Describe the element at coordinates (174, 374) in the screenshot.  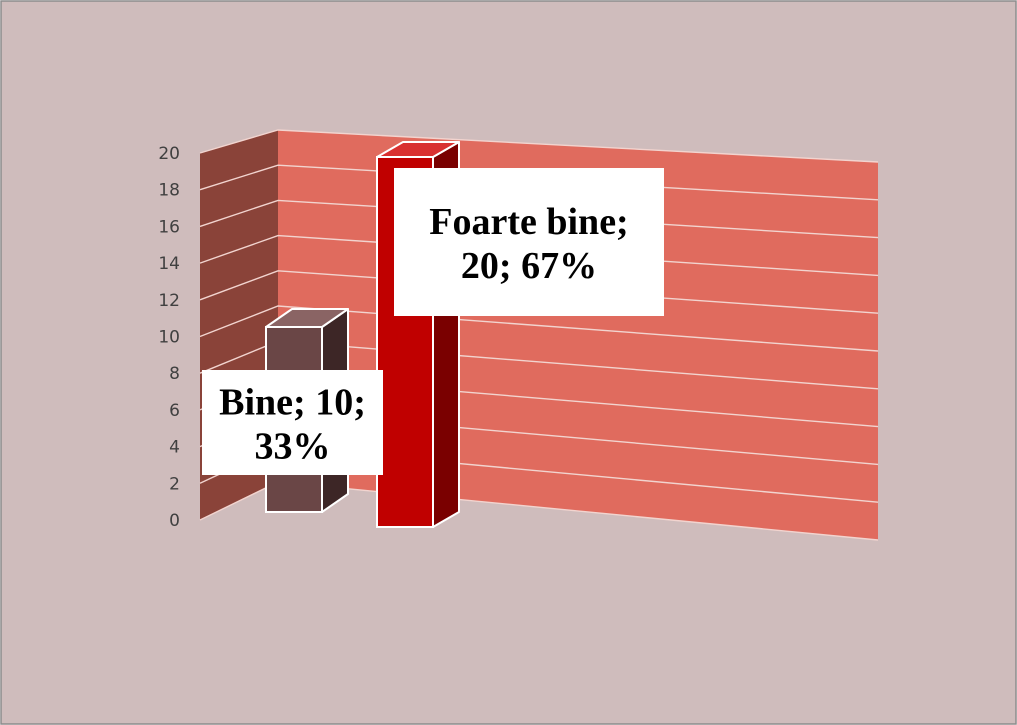
I see `y-tick-label: 8` at that location.